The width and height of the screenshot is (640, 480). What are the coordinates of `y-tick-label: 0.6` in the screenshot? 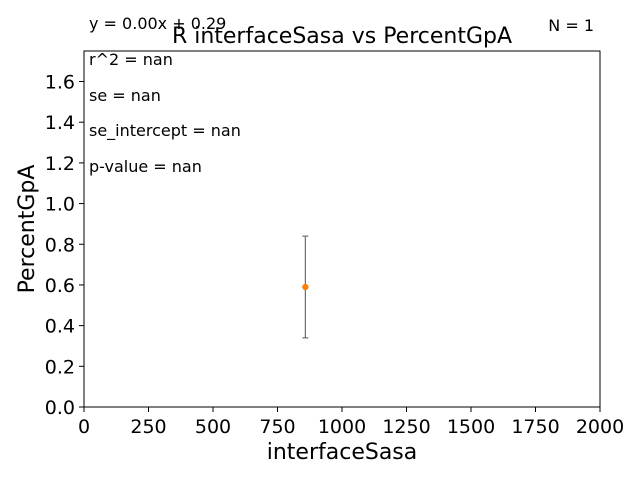 It's located at (60, 286).